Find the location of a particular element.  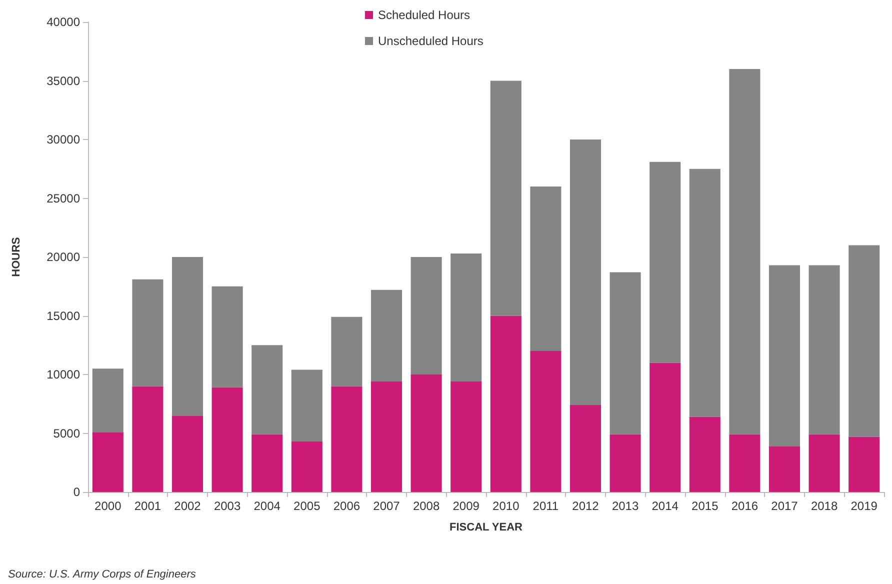

x-tick-label: 2007 is located at coordinates (386, 506).